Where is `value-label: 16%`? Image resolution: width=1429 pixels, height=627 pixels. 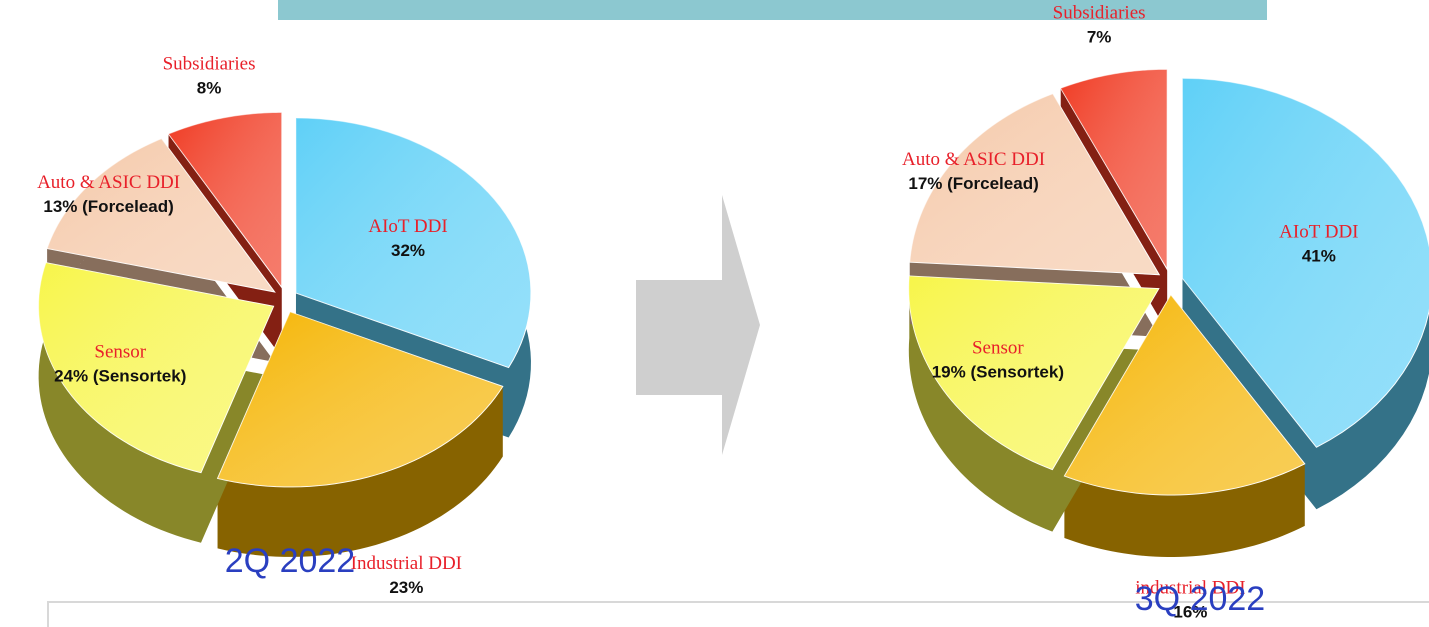
value-label: 16% is located at coordinates (1190, 611).